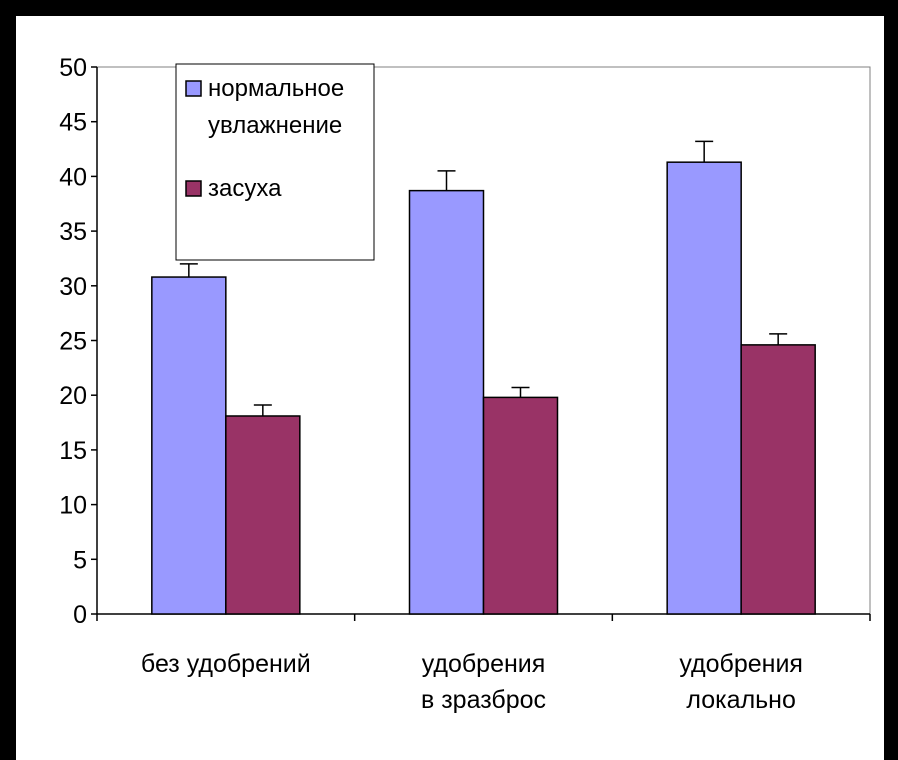 The image size is (898, 760). I want to click on legend-label: засуха, so click(245, 188).